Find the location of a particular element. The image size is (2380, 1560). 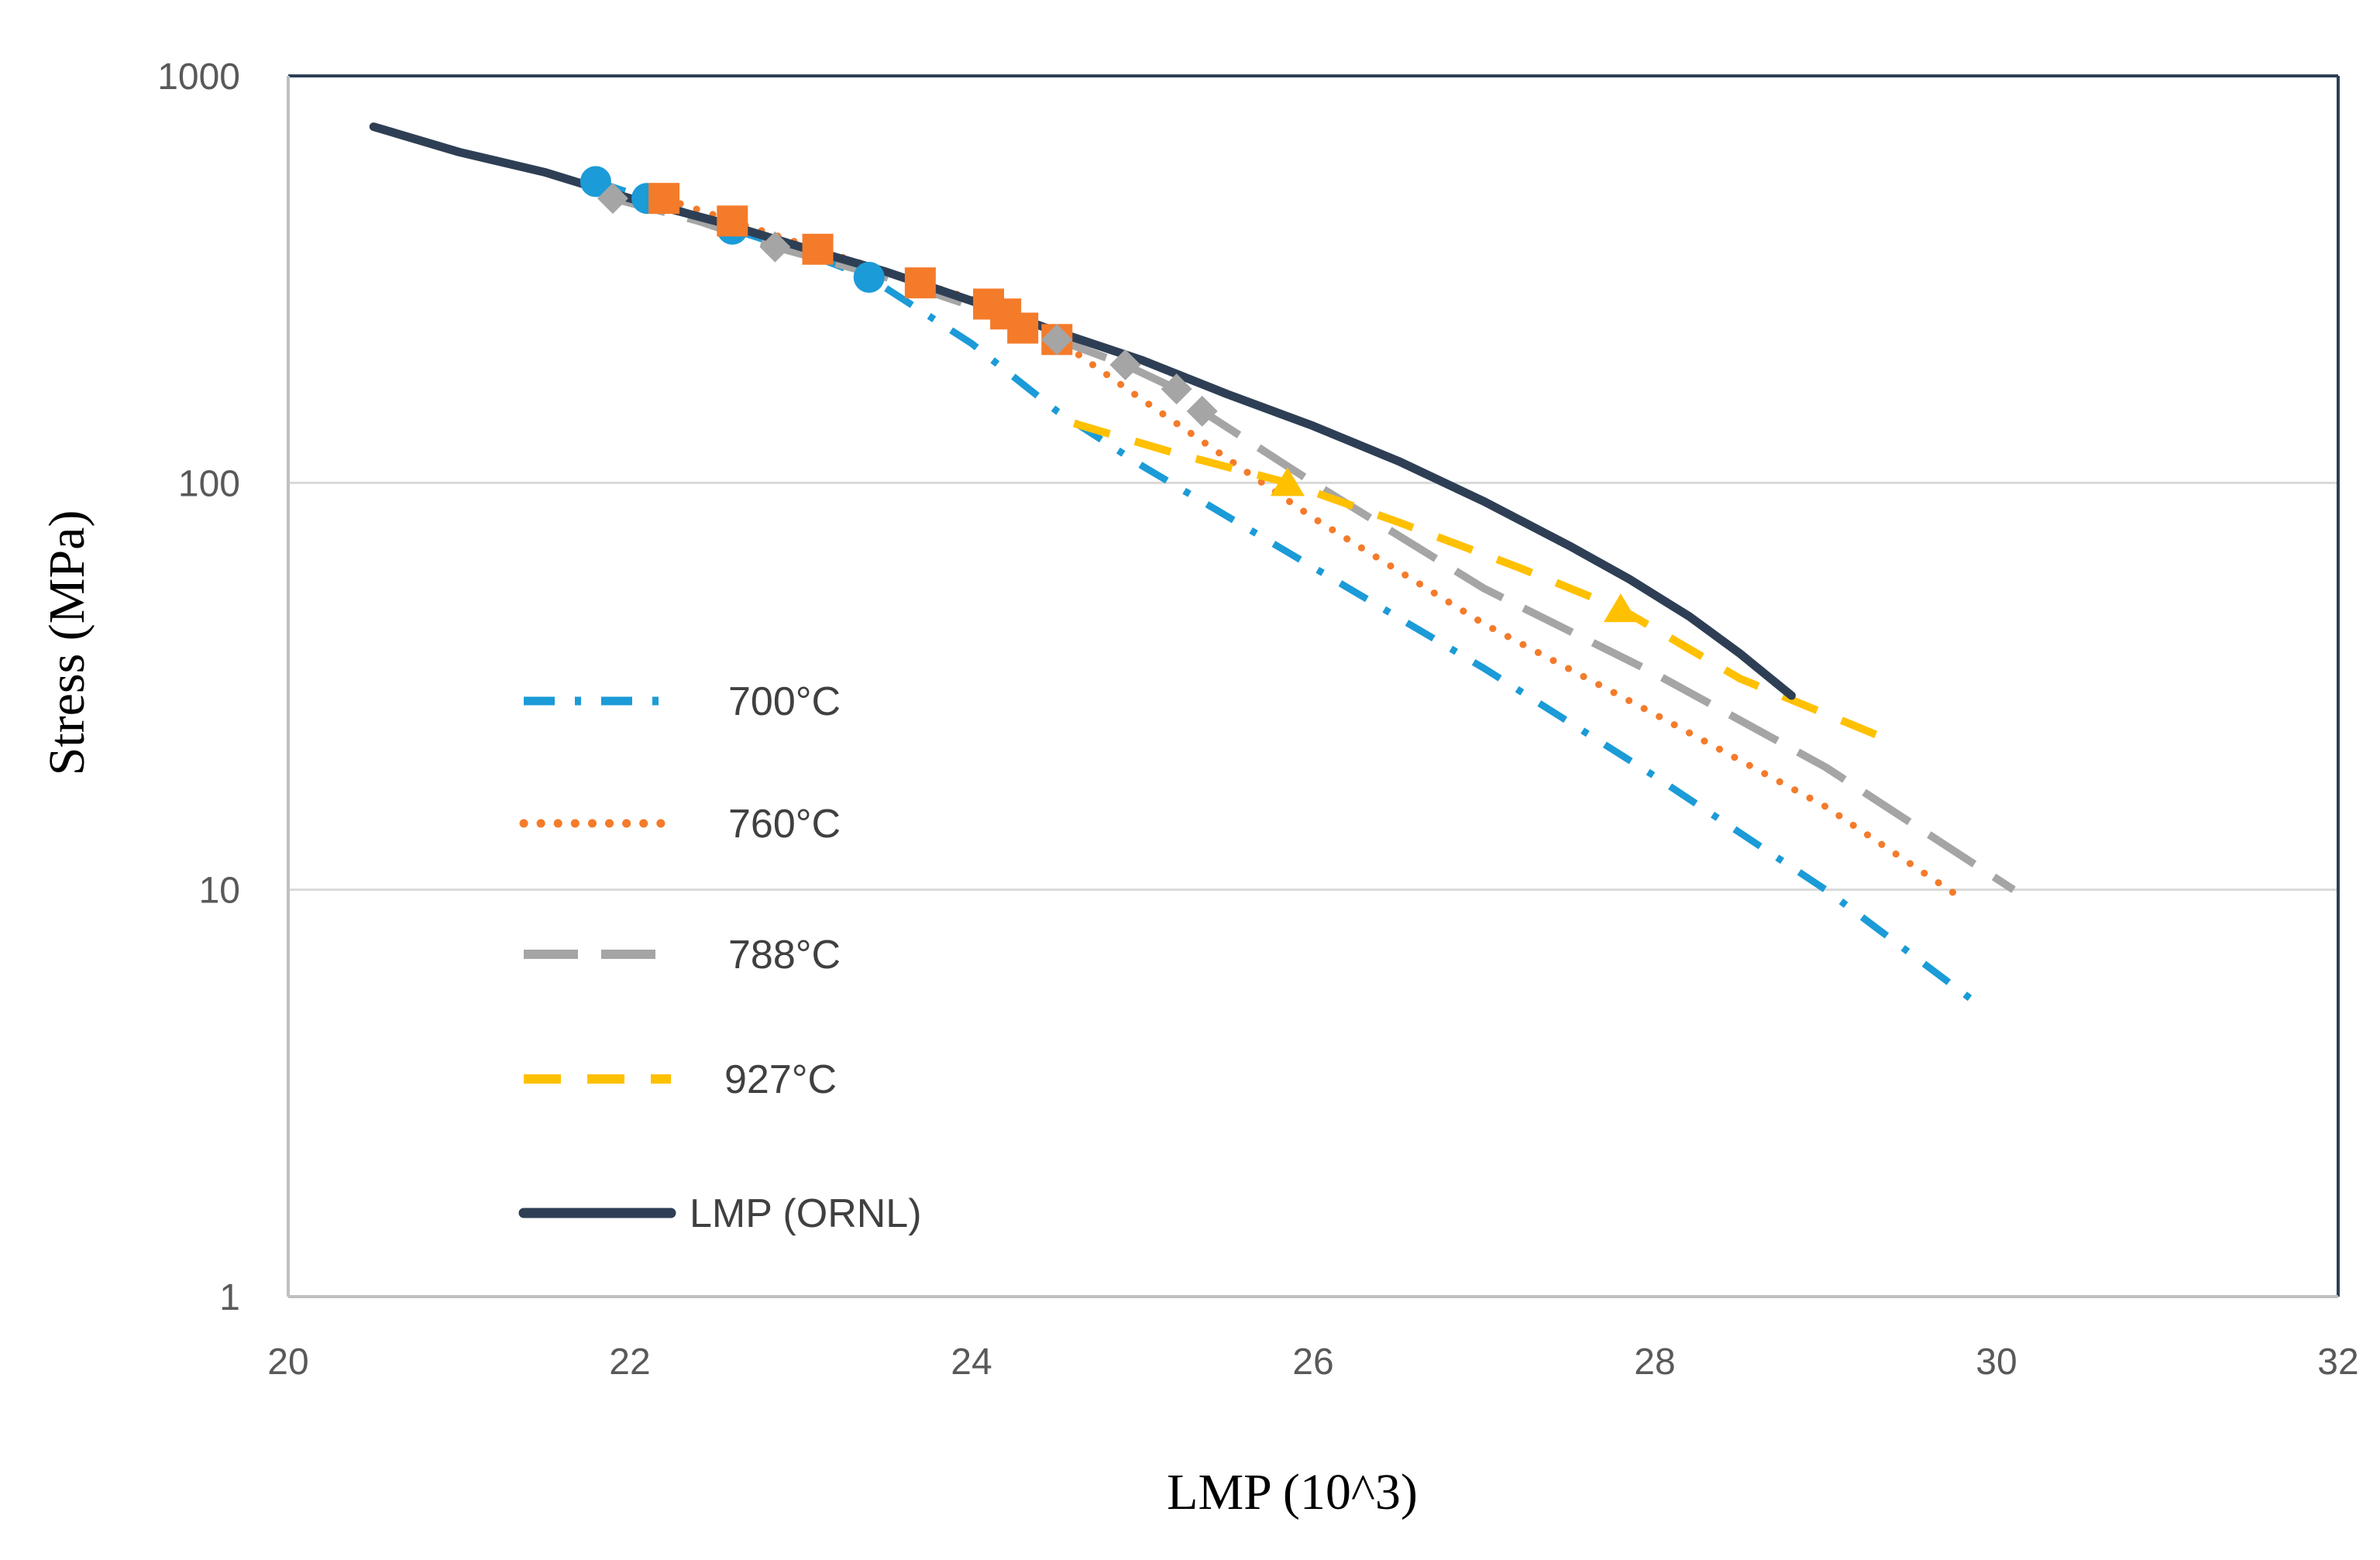

y-tick-label: 1 is located at coordinates (230, 1297).